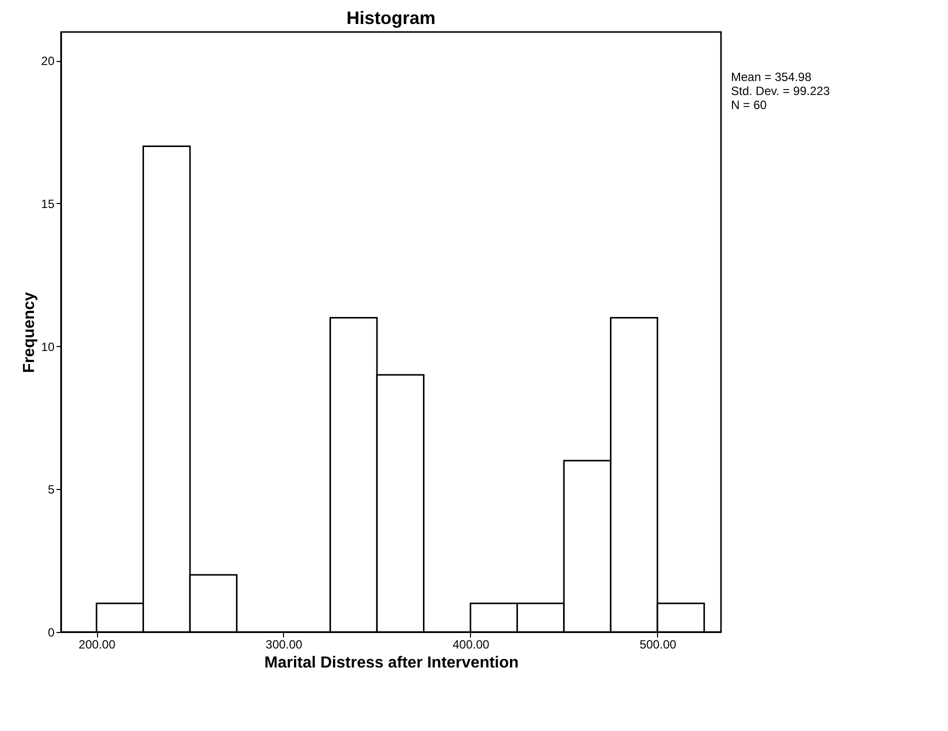 This screenshot has height=731, width=948. I want to click on x-tick-label: 500.00, so click(658, 645).